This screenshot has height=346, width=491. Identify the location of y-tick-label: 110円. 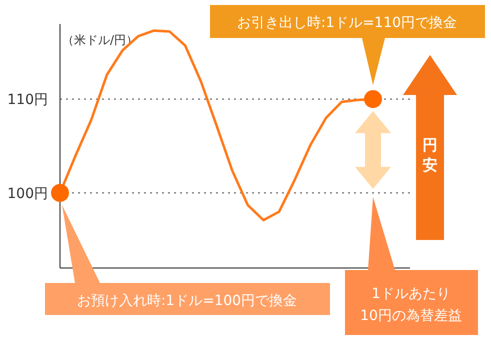
(27, 100).